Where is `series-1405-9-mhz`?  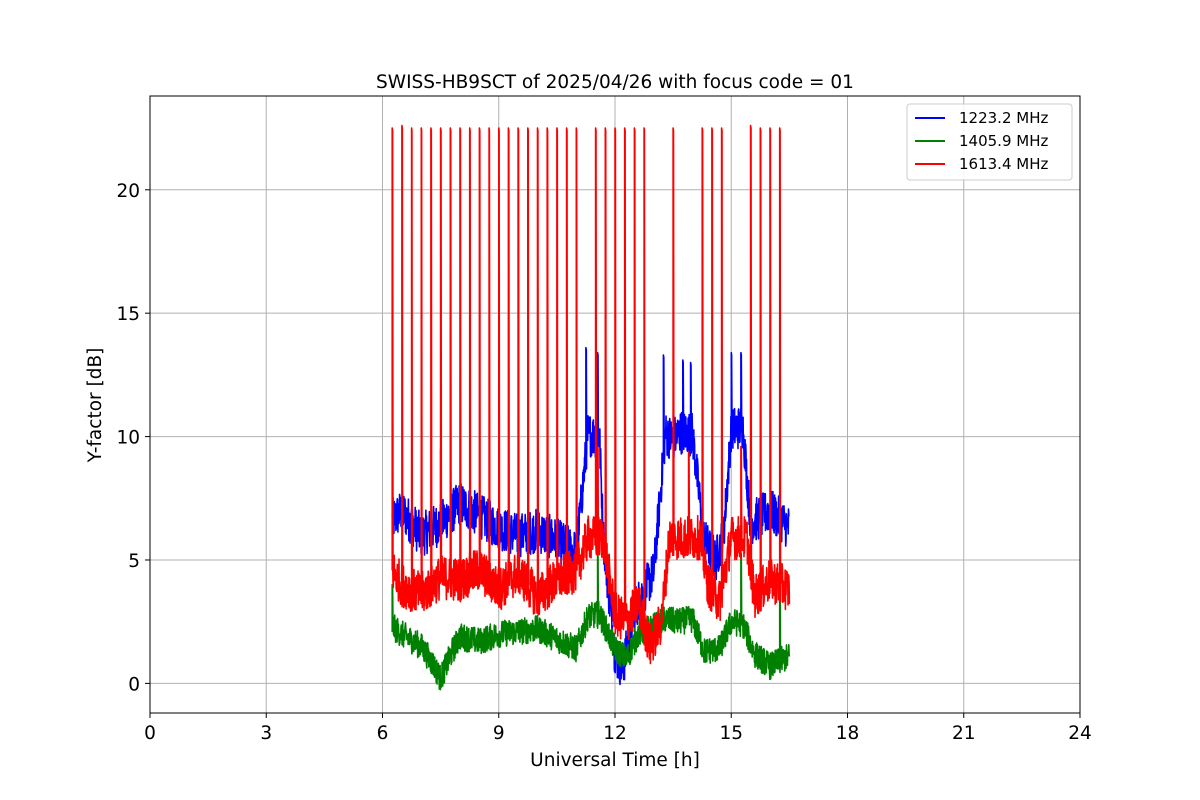 series-1405-9-mhz is located at coordinates (591, 618).